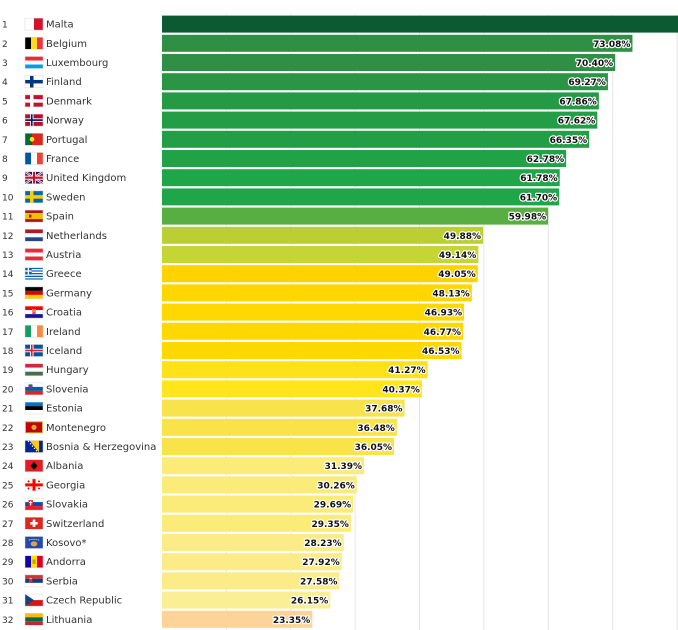 This screenshot has height=630, width=678. I want to click on country-label: Georgia, so click(65, 485).